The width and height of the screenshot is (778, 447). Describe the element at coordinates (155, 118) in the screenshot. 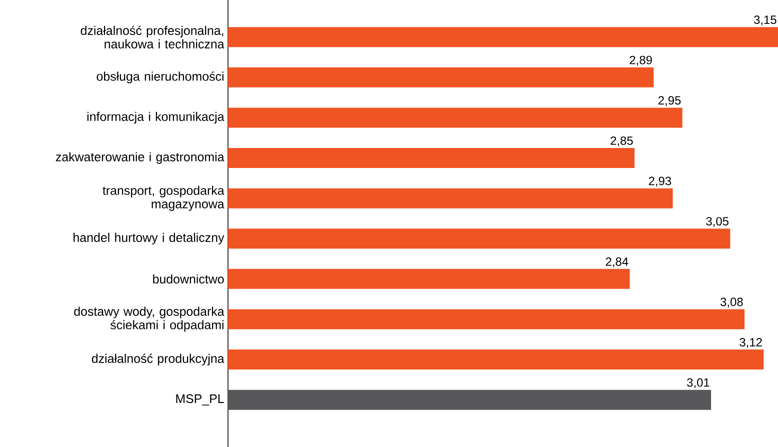

I see `y-tick-label: informacja i komunikacja` at that location.